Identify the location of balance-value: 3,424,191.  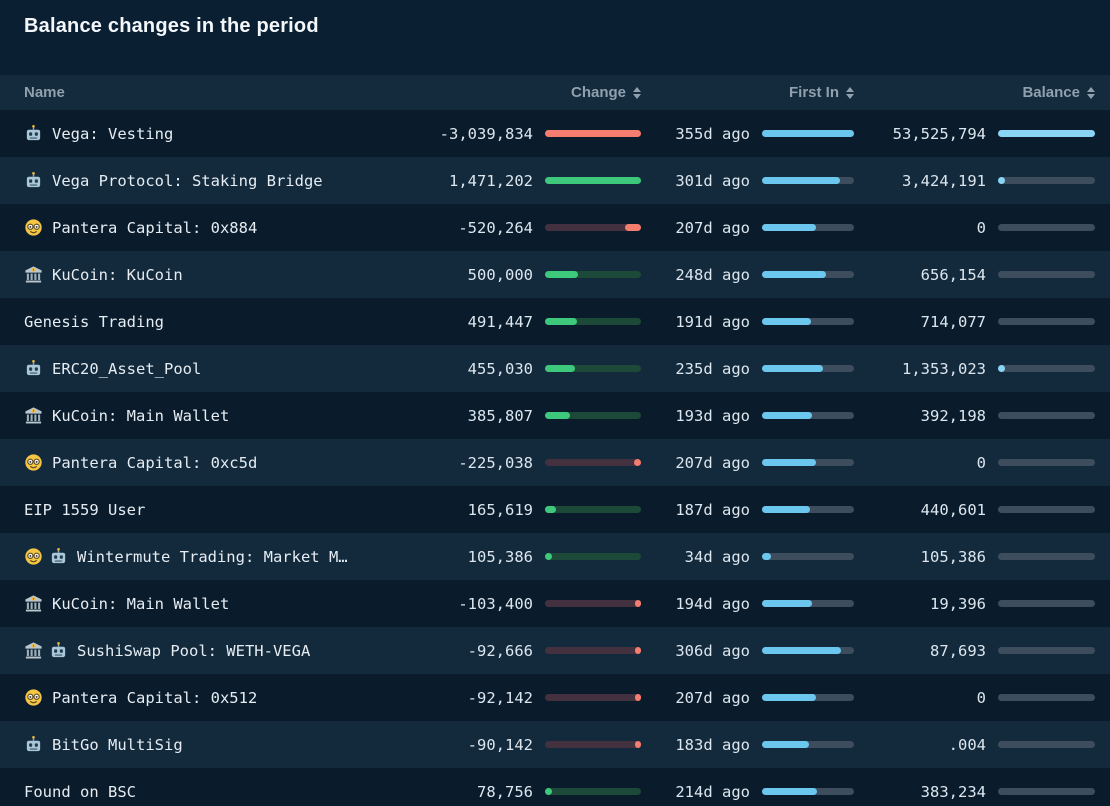
(944, 180).